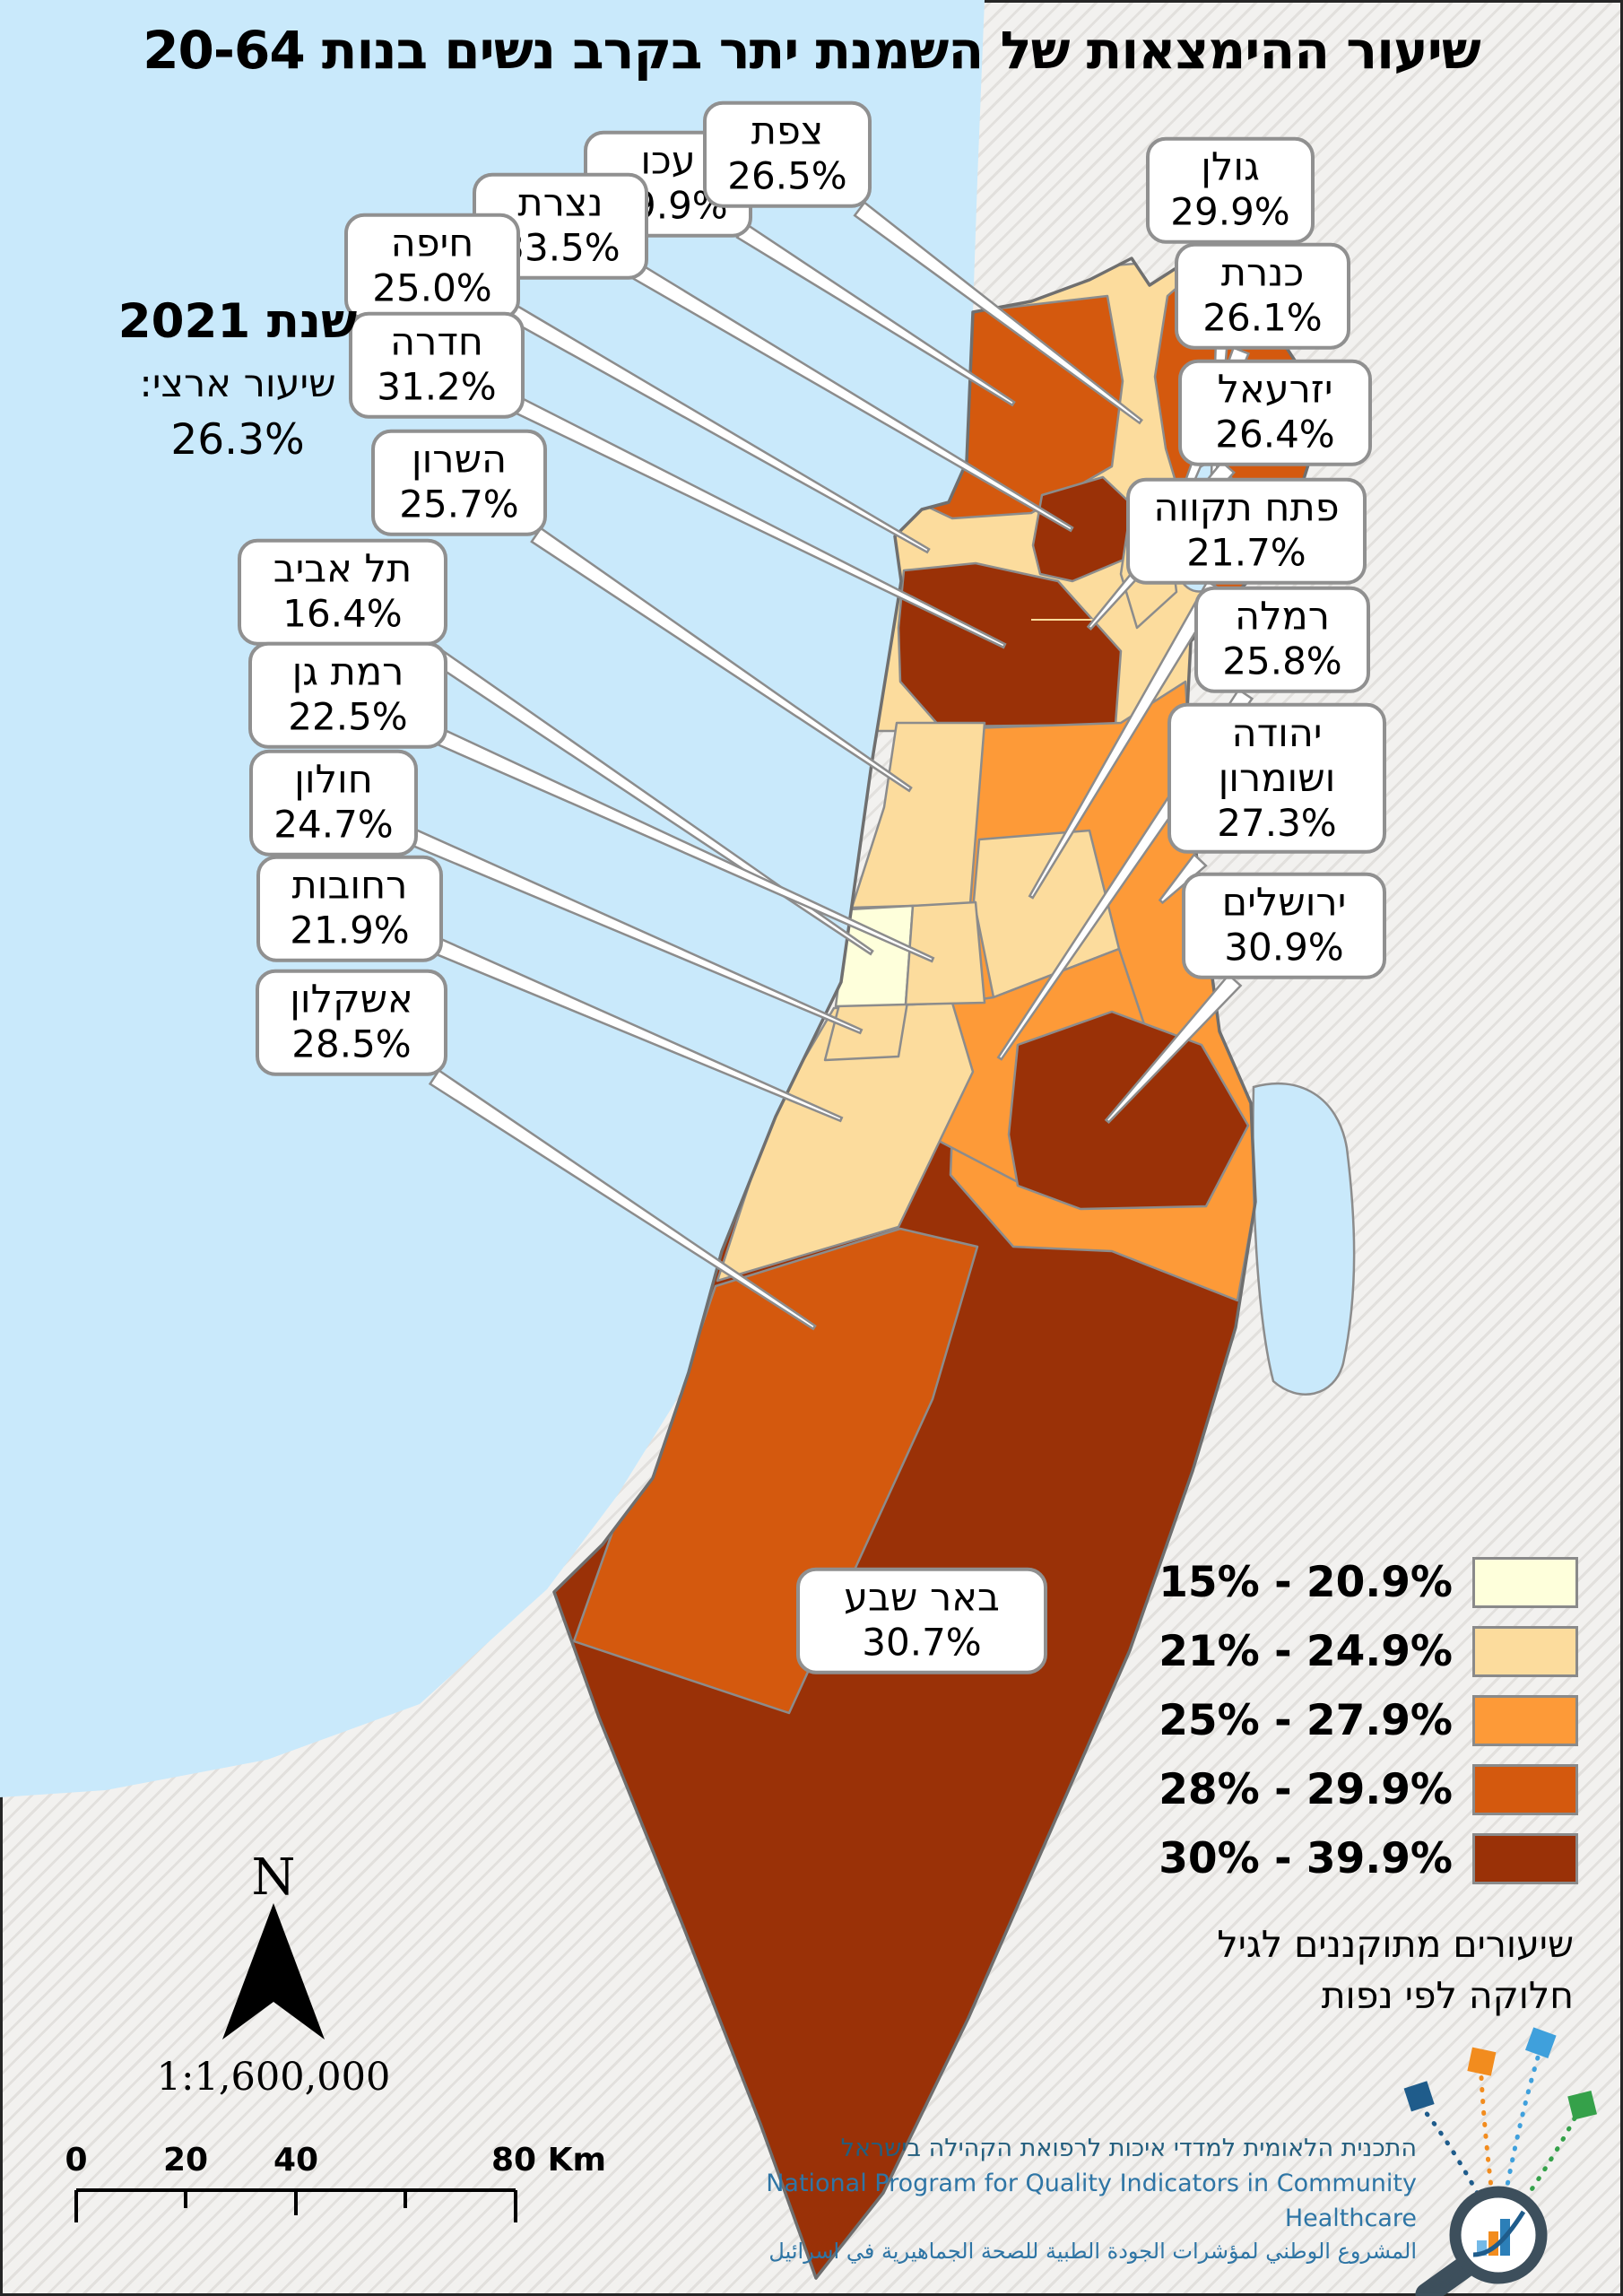  I want to click on callout-hadera: חדרה 31.2%, so click(437, 365).